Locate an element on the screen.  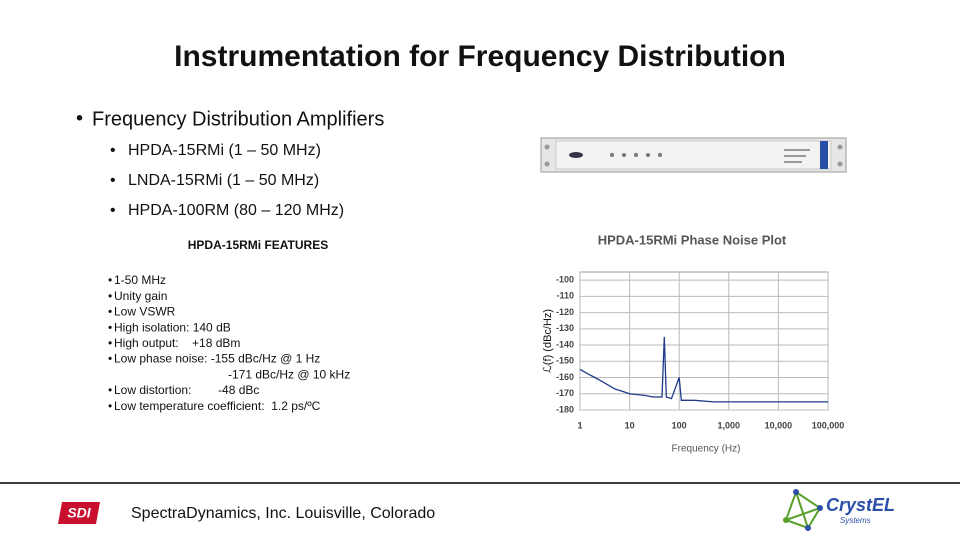
feature-item: Low VSWR is located at coordinates (145, 312).